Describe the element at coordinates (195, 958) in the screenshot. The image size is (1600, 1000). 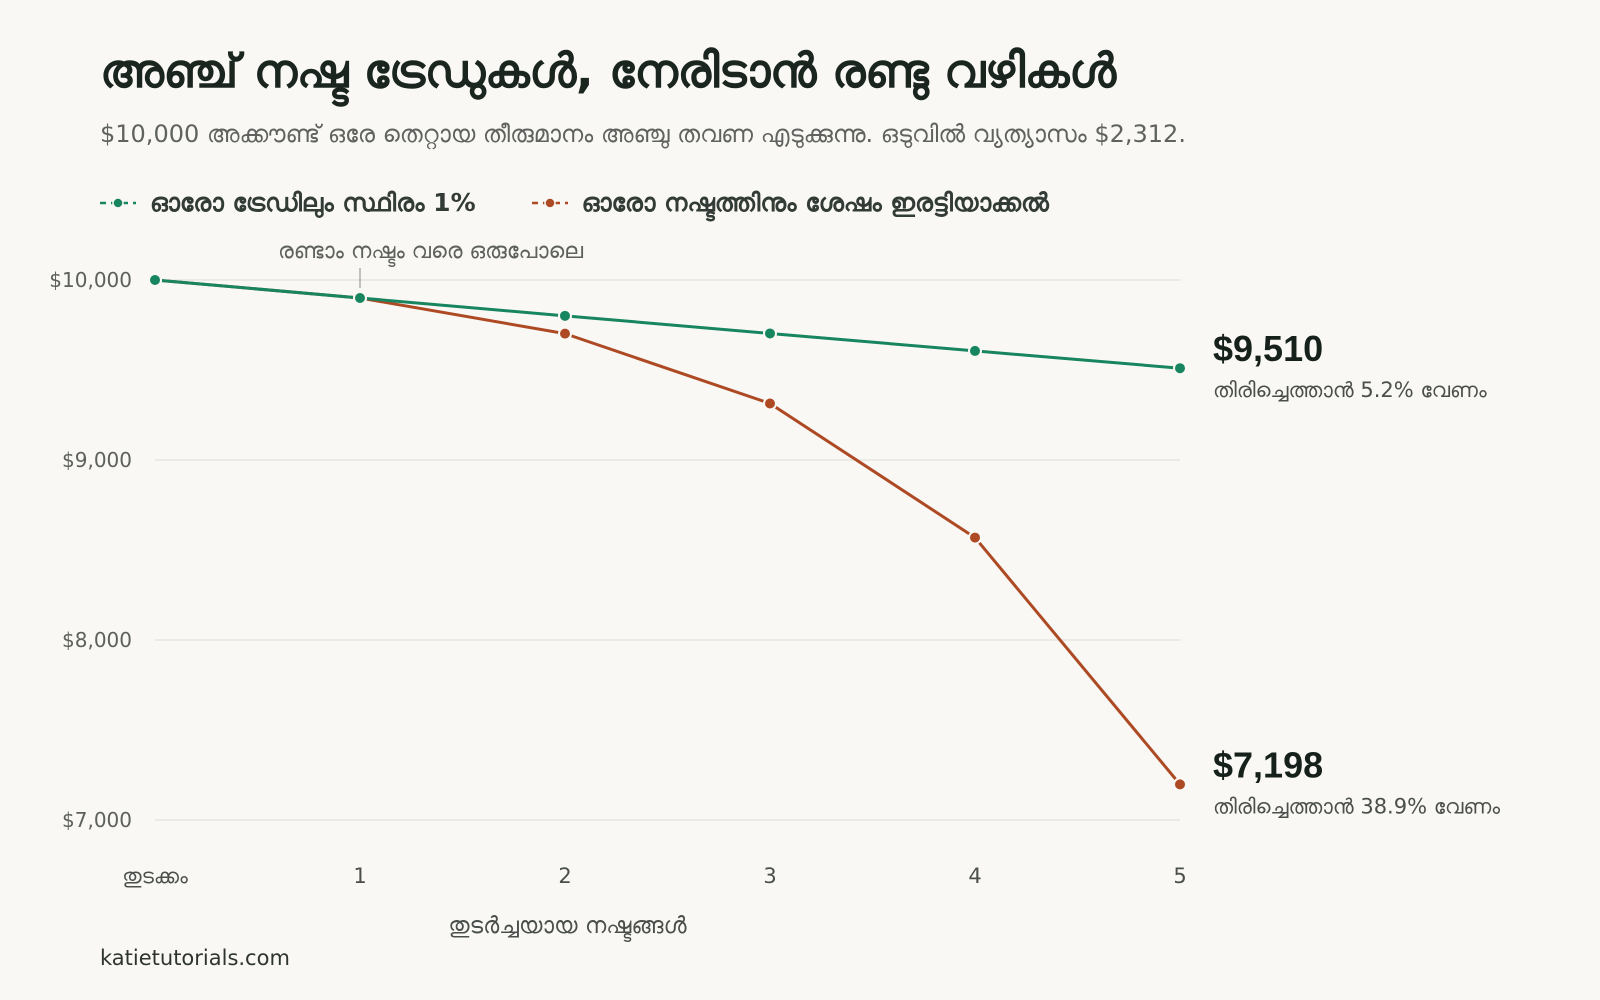
I see `source-credit: katietutorials.com` at that location.